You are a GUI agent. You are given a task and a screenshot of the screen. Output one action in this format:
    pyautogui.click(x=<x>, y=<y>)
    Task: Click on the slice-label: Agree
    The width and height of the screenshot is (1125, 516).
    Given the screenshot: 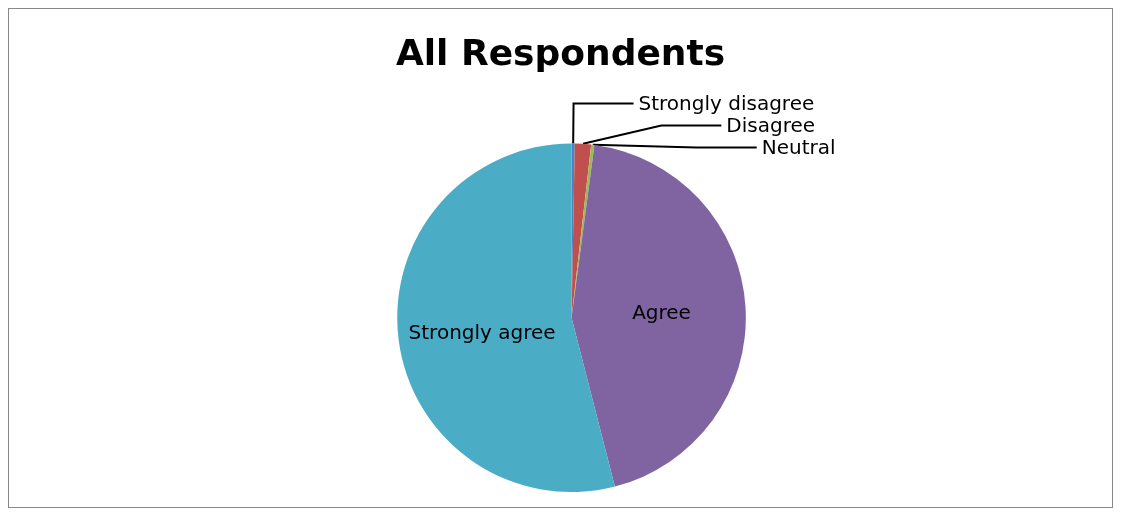 What is the action you would take?
    pyautogui.click(x=661, y=312)
    